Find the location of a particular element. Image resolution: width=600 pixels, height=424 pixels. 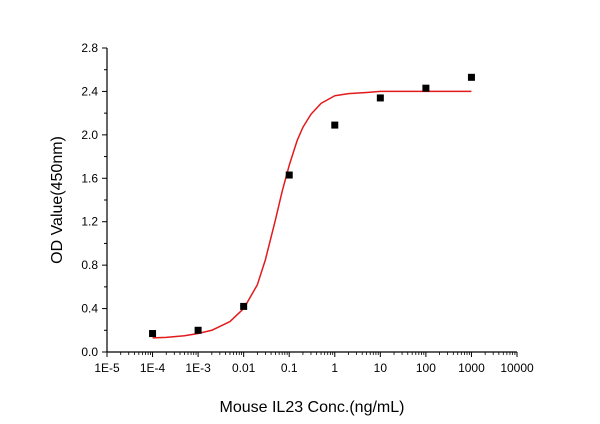

x-tick-label: 0.1 is located at coordinates (289, 368).